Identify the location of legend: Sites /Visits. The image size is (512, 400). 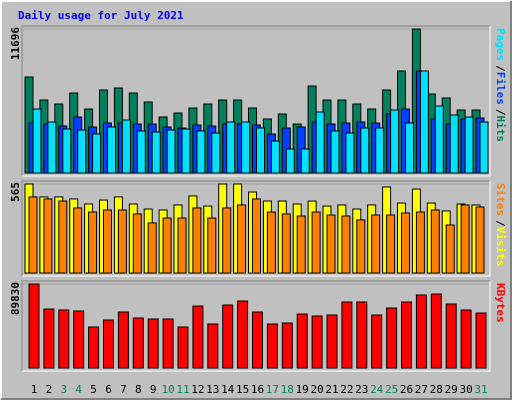
(500, 225).